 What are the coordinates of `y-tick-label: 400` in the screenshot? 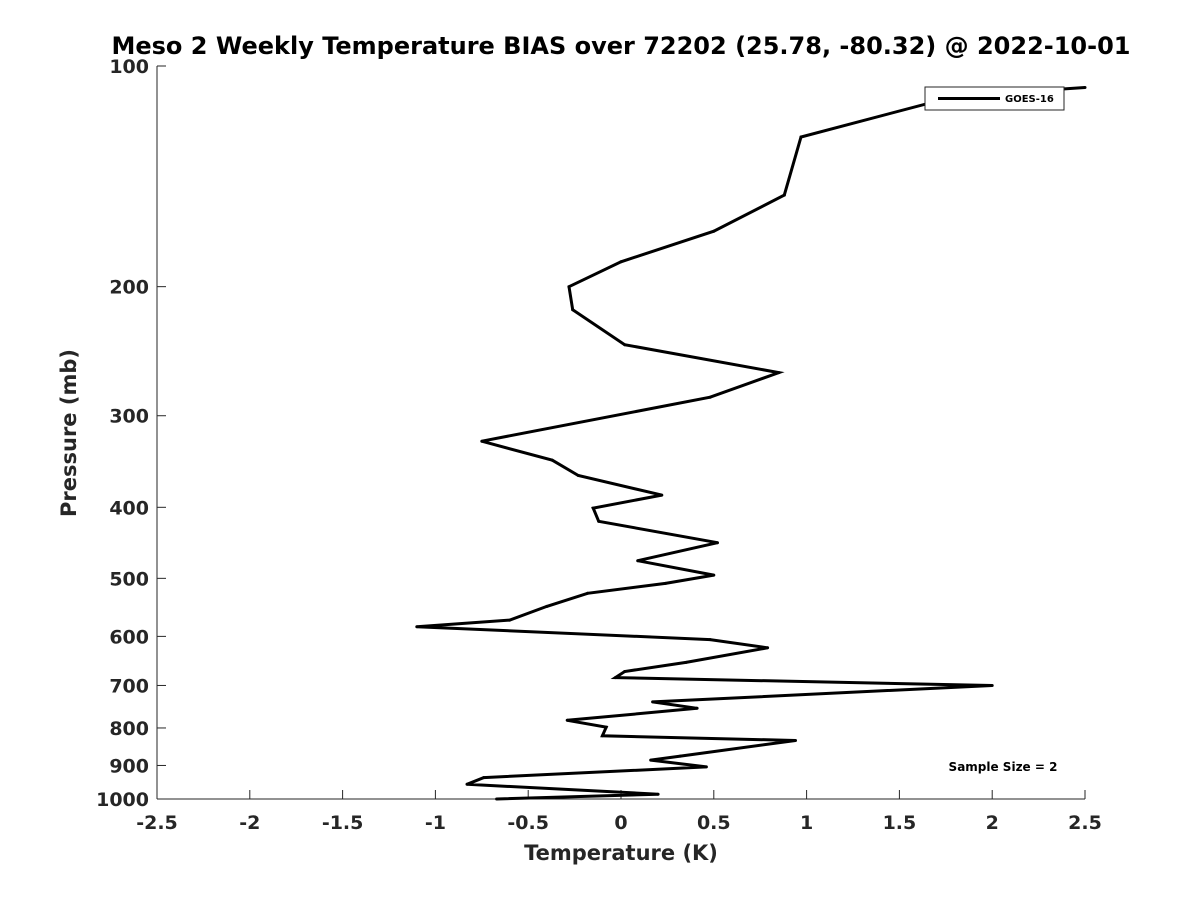 It's located at (129, 508).